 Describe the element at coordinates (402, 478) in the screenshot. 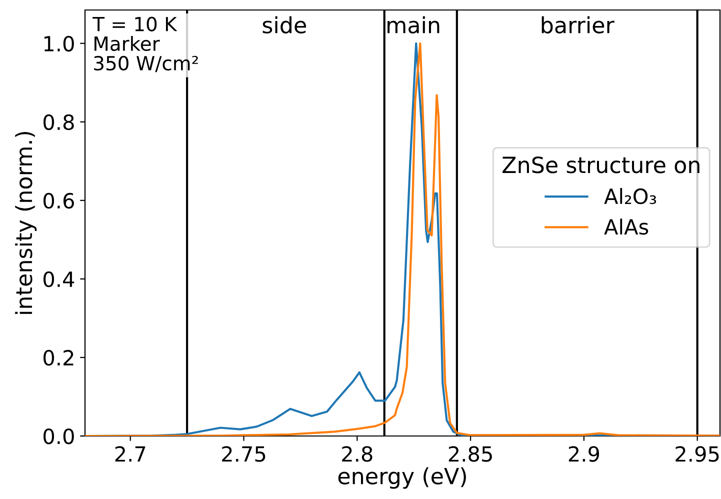

I see `x-axis-title: energy (eV)` at that location.